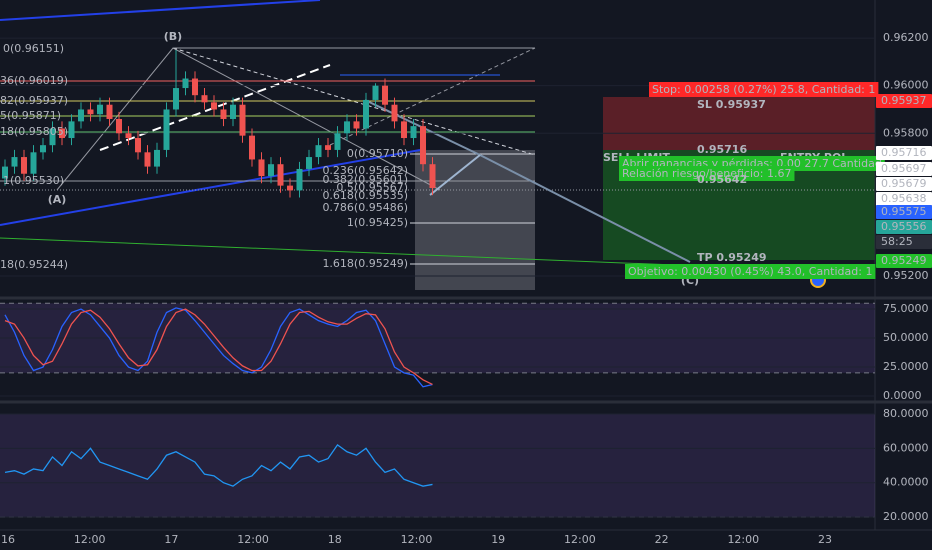  I want to click on projection-arrow, so click(455, 175).